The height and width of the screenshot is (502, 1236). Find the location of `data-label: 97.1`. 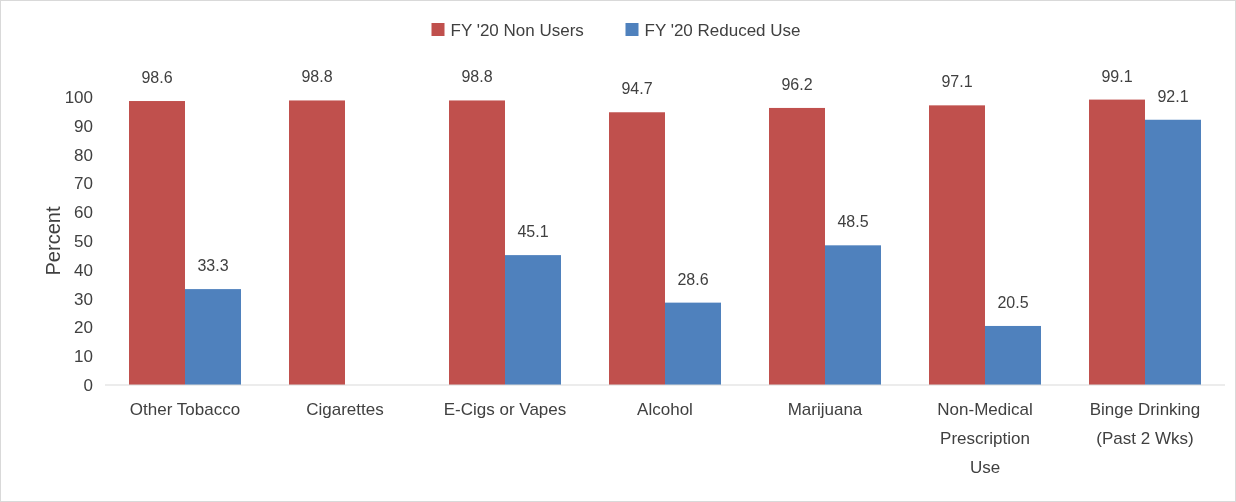

data-label: 97.1 is located at coordinates (957, 82).